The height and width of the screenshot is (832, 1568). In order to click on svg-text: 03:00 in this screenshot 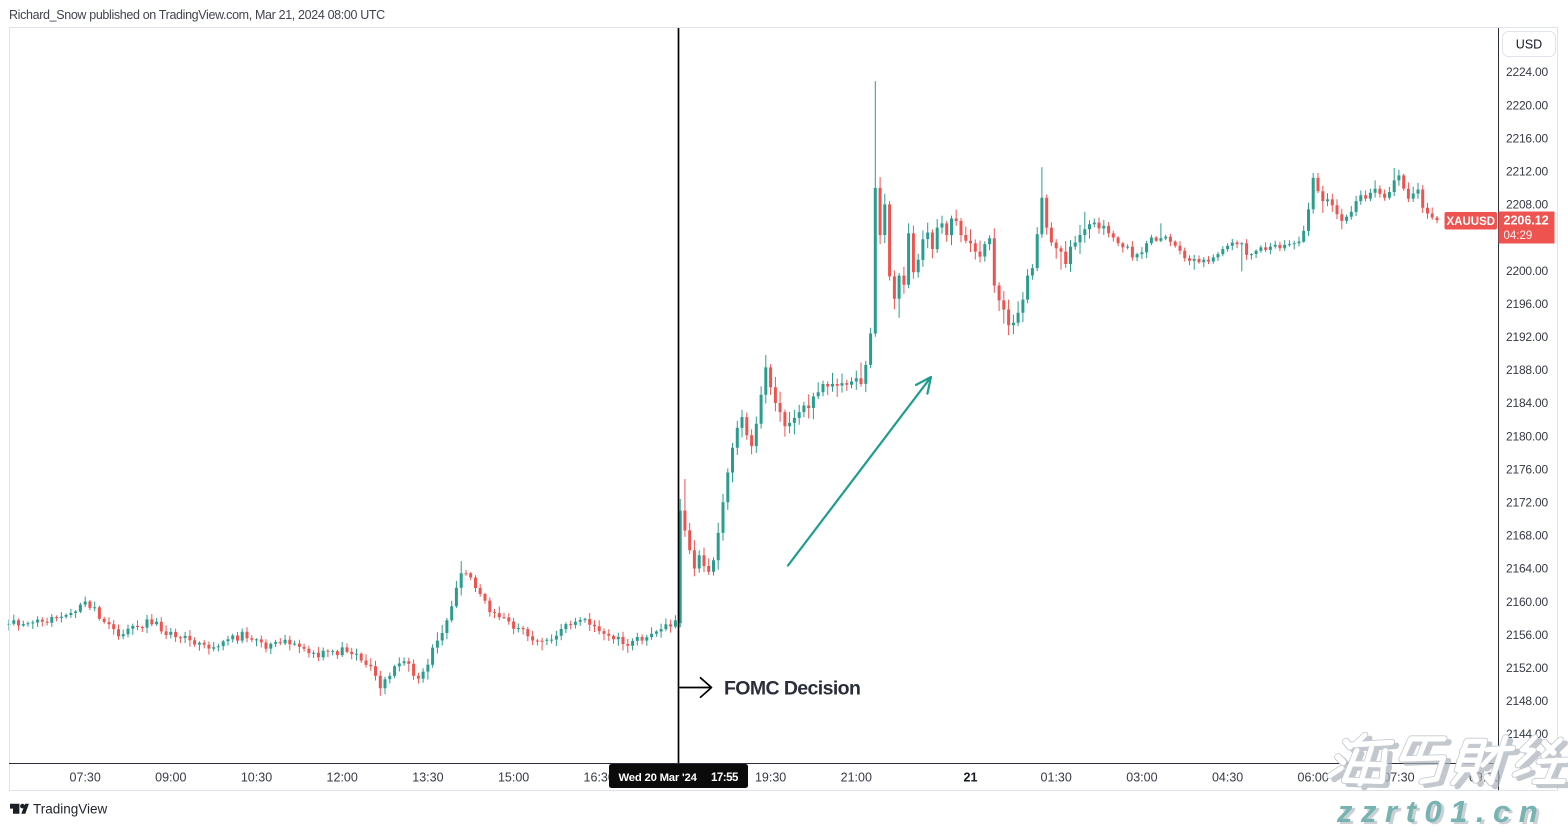, I will do `click(1141, 778)`.